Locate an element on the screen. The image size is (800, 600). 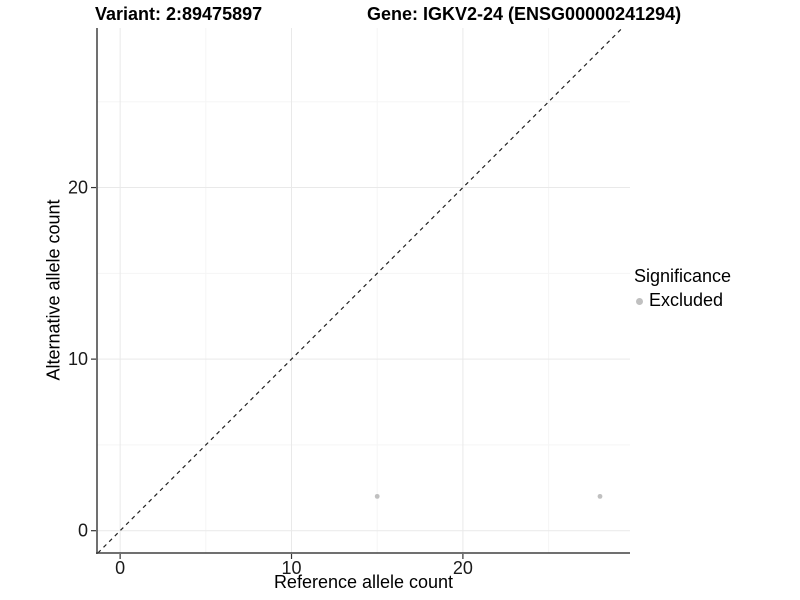
legend-title: Significance is located at coordinates (683, 276).